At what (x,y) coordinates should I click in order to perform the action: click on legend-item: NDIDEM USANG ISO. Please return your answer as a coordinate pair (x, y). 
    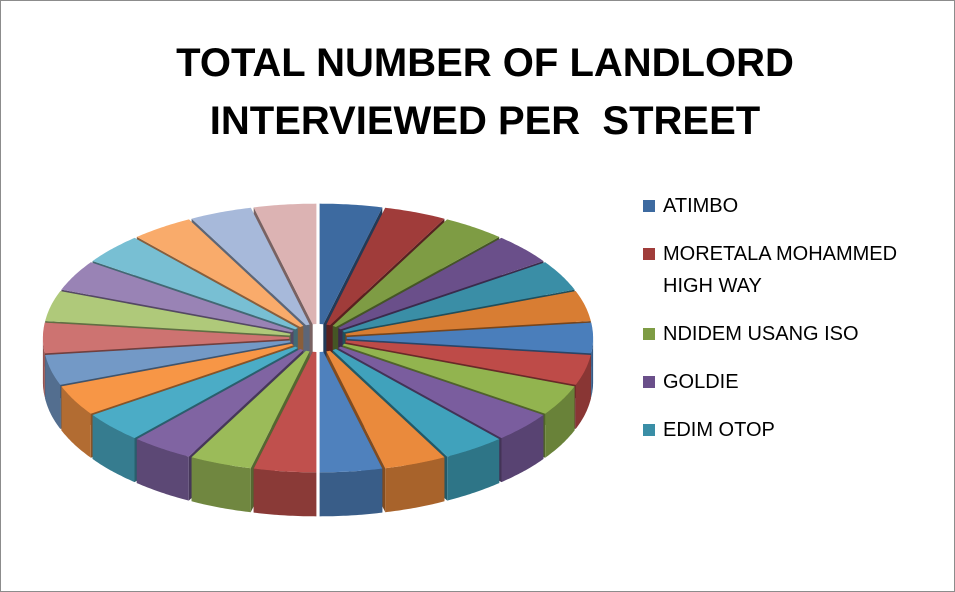
    Looking at the image, I should click on (793, 334).